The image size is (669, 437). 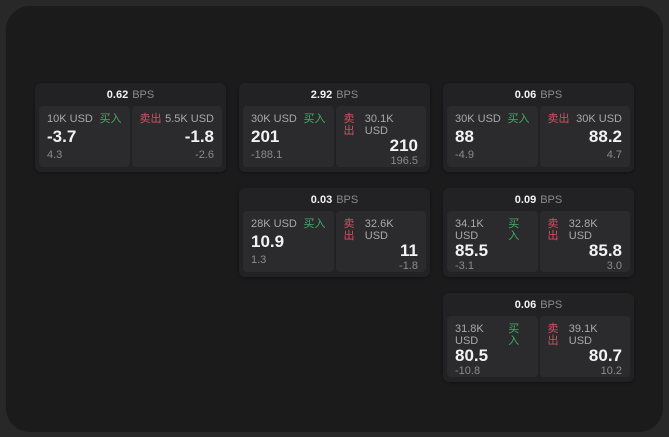 What do you see at coordinates (321, 199) in the screenshot?
I see `bps-value: 0.03` at bounding box center [321, 199].